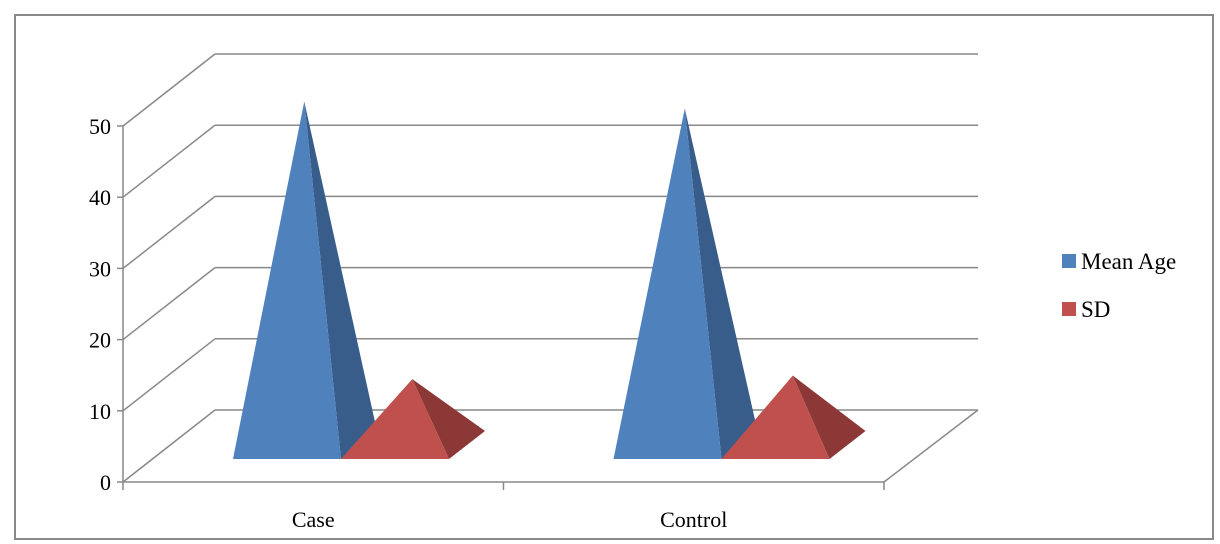 The image size is (1220, 544). Describe the element at coordinates (100, 340) in the screenshot. I see `y-tick-label: 20` at that location.